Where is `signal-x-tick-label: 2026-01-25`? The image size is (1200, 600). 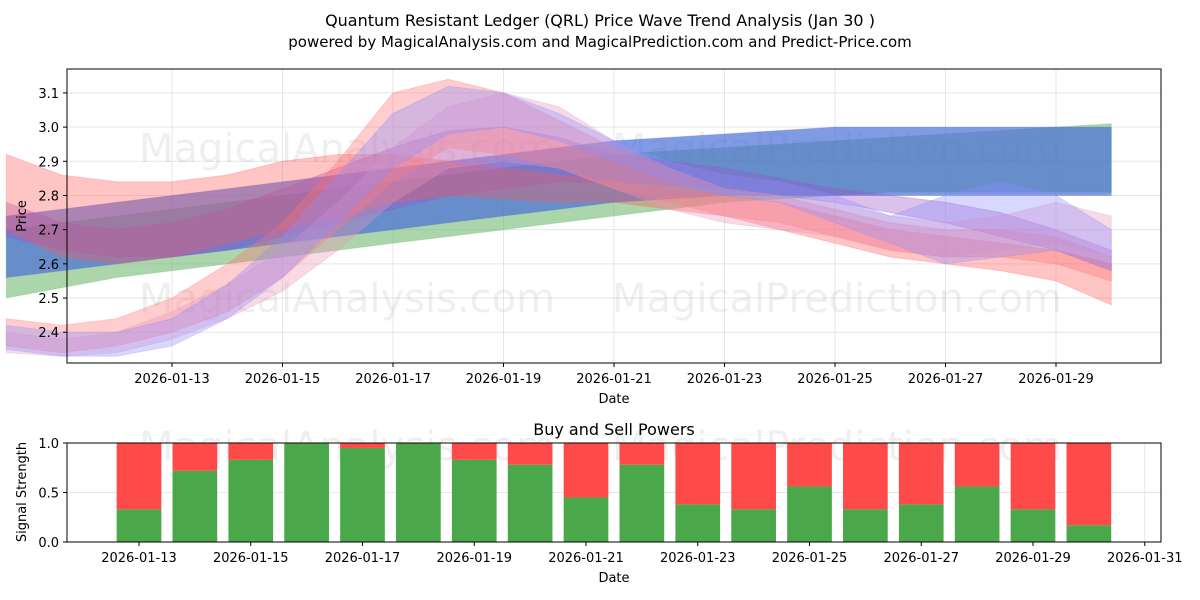
signal-x-tick-label: 2026-01-25 is located at coordinates (810, 558).